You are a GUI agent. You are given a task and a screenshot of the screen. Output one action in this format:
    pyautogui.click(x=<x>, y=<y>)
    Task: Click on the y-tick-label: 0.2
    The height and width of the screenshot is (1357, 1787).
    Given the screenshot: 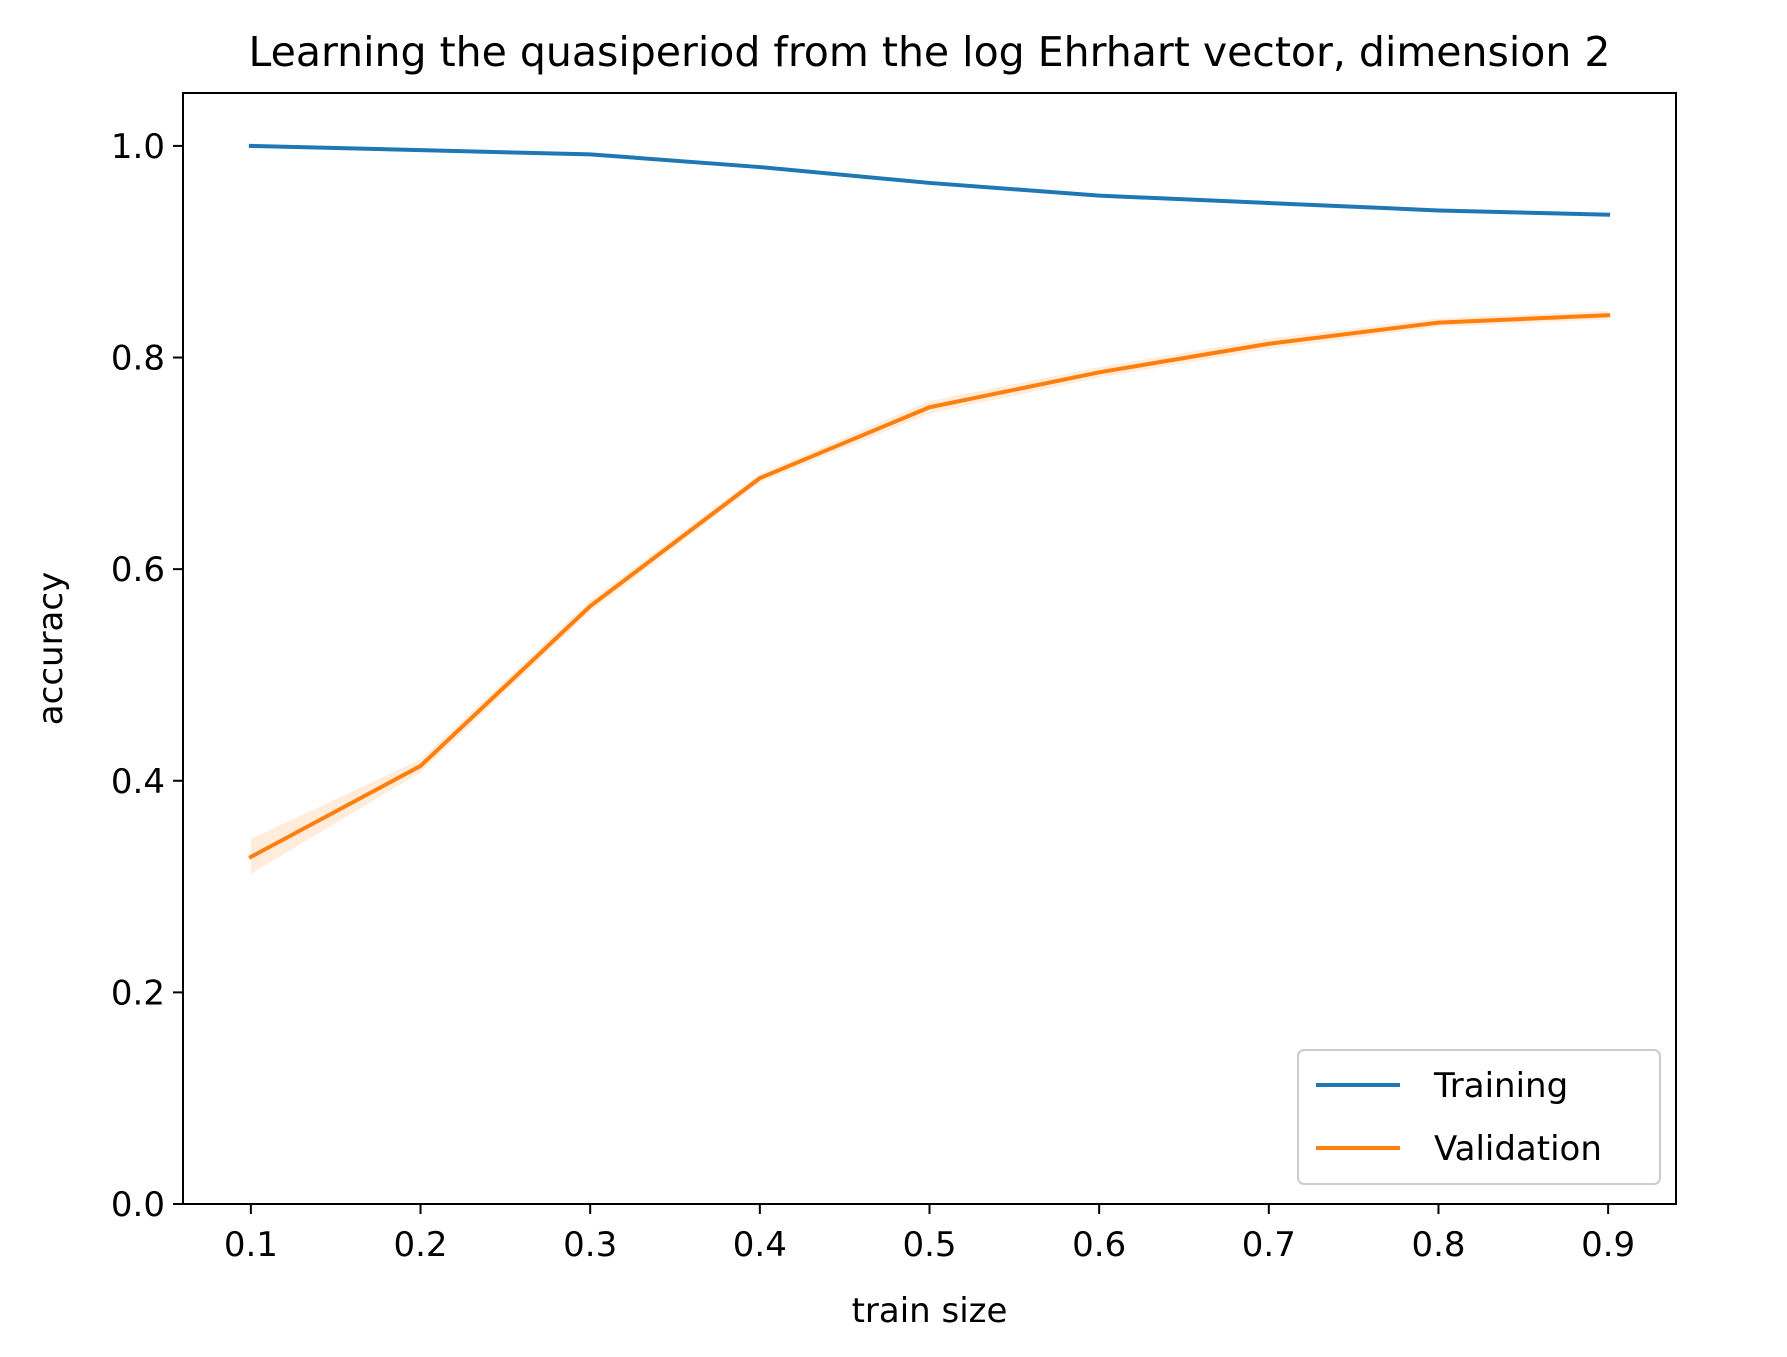 What is the action you would take?
    pyautogui.click(x=138, y=993)
    